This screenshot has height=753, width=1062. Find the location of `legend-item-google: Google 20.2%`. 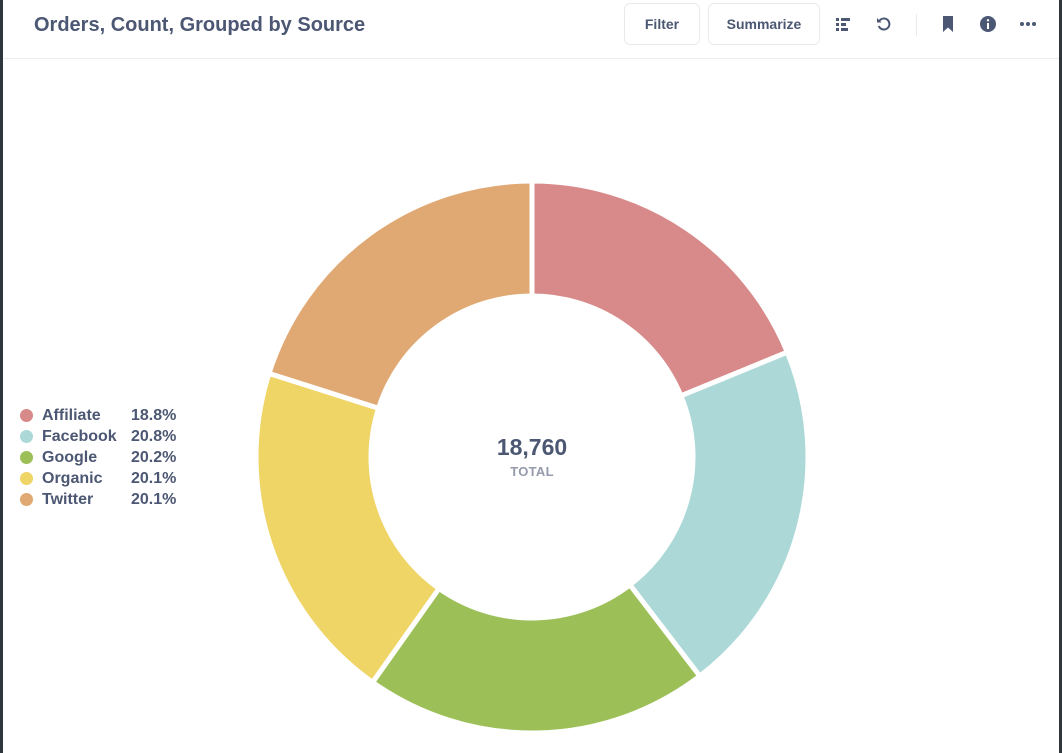

legend-item-google: Google 20.2% is located at coordinates (105, 457).